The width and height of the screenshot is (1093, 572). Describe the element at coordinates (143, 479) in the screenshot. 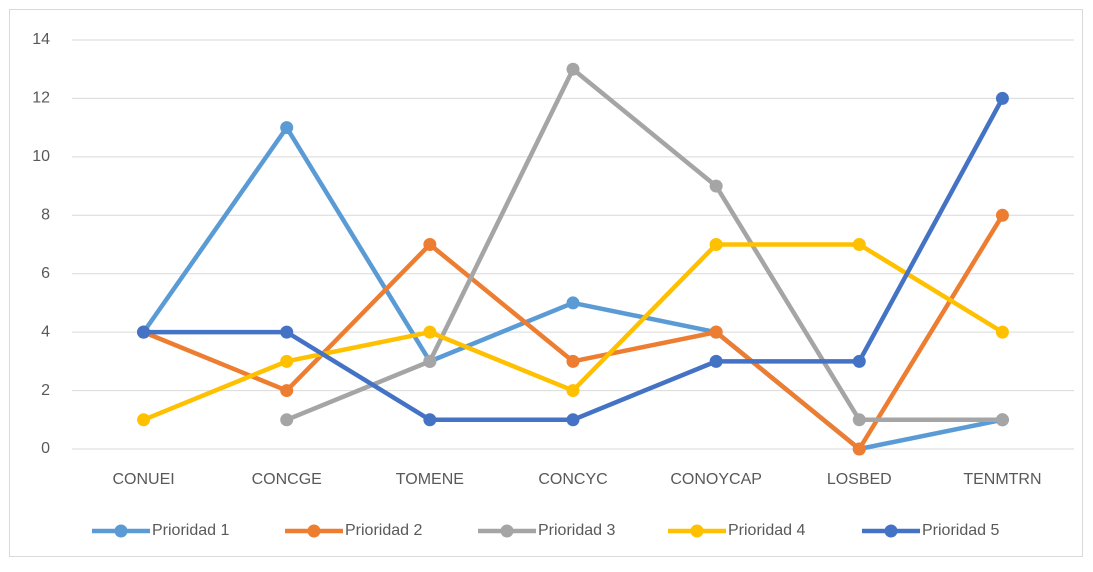

I see `x-tick-label: CONUEI` at that location.